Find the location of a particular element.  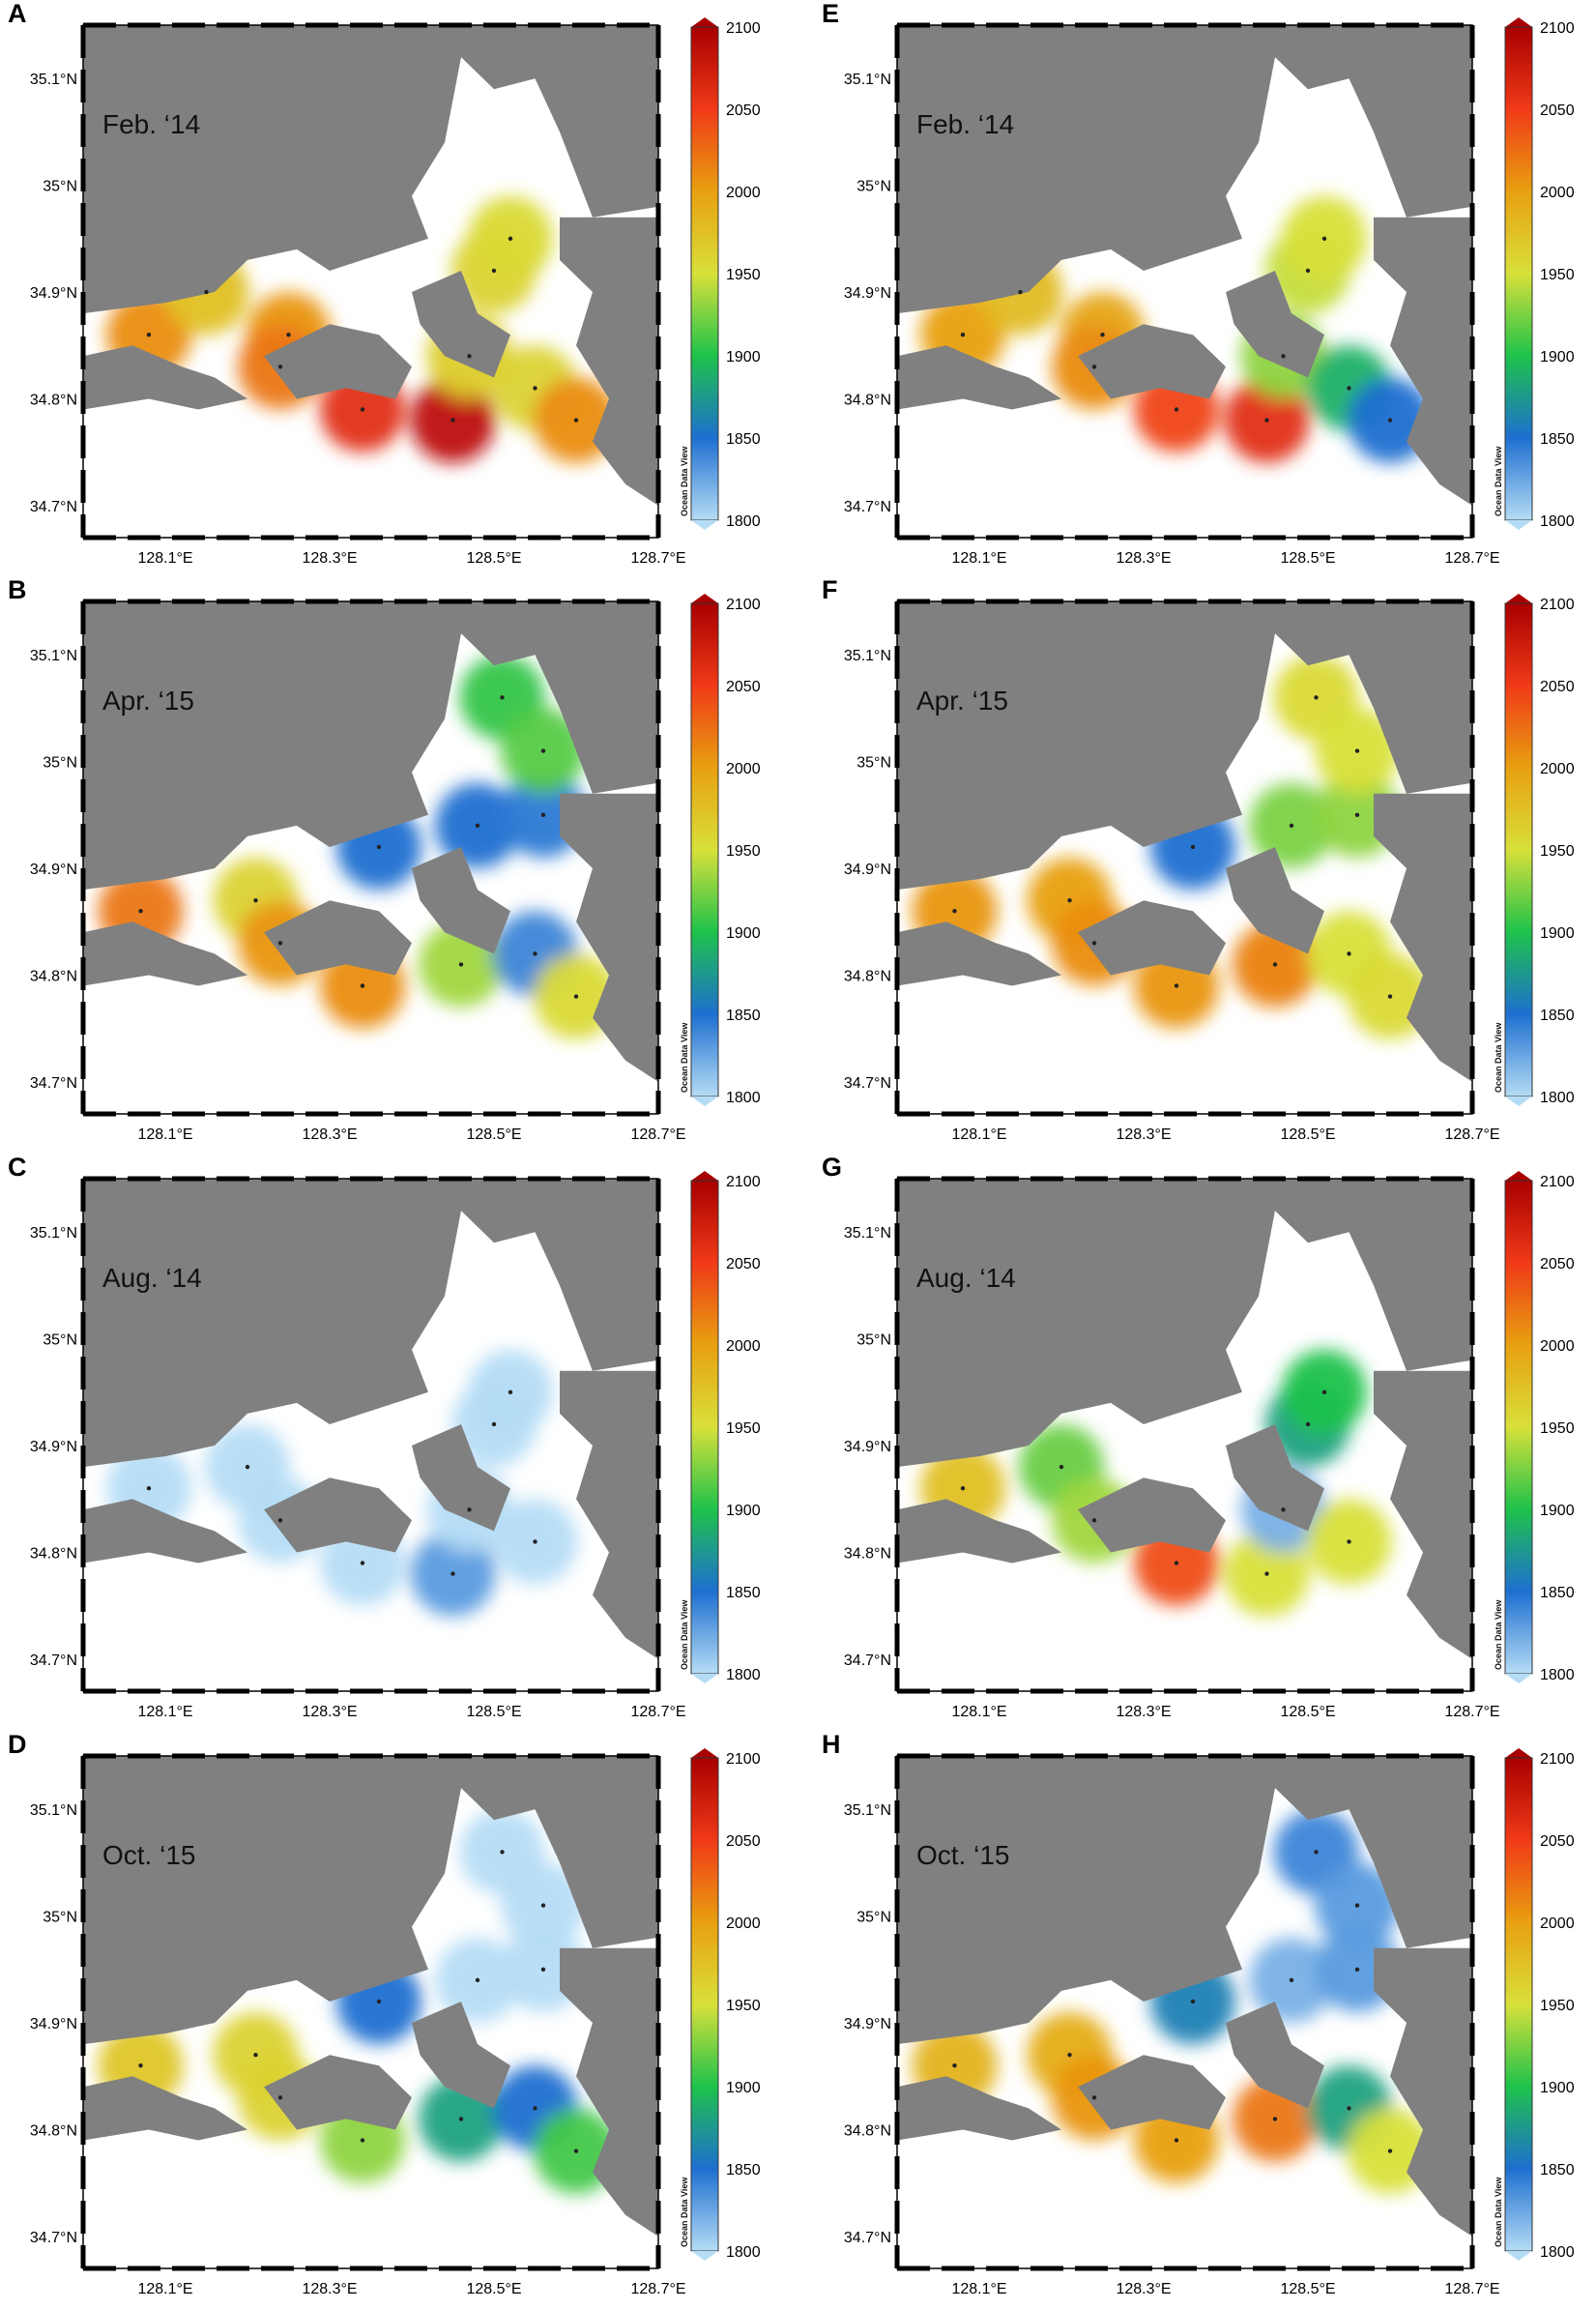

colorbar-top-arrow is located at coordinates (1518, 1176).